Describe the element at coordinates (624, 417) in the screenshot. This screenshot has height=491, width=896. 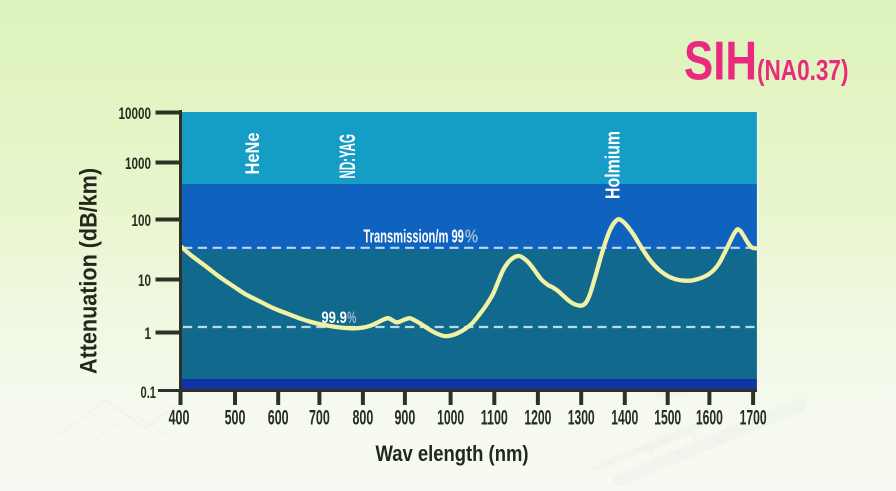
I see `svg-text: 1400` at that location.